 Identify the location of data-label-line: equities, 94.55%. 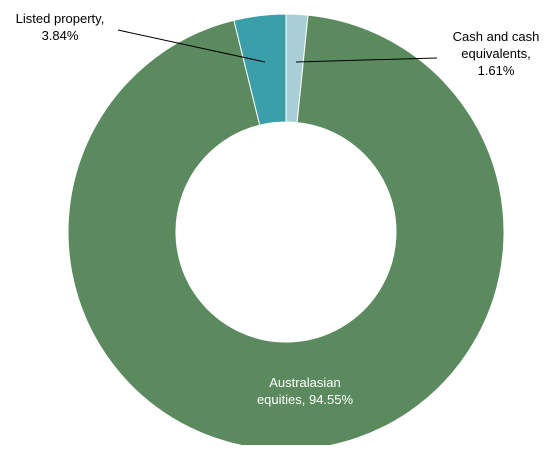
(305, 399).